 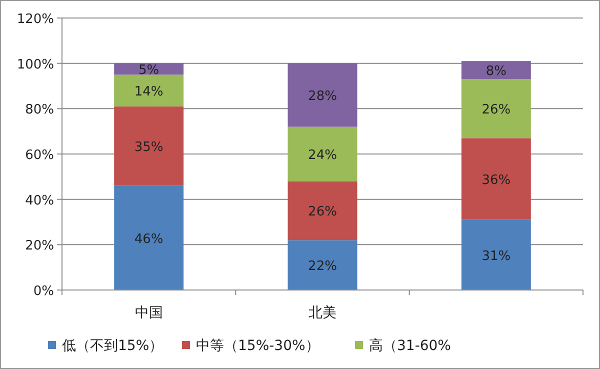 I want to click on data-label: 36%, so click(x=496, y=180).